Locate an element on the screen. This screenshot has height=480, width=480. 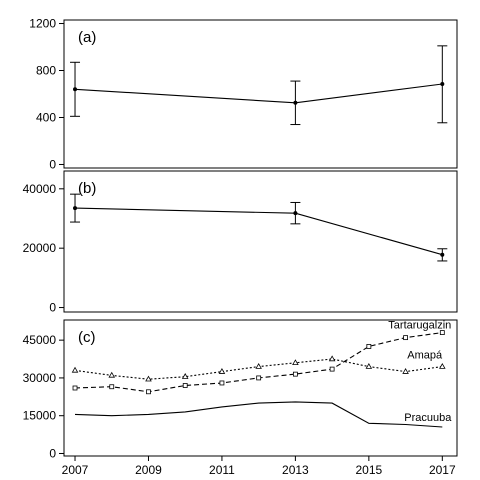
series-line-tartarugalzin is located at coordinates (258, 362).